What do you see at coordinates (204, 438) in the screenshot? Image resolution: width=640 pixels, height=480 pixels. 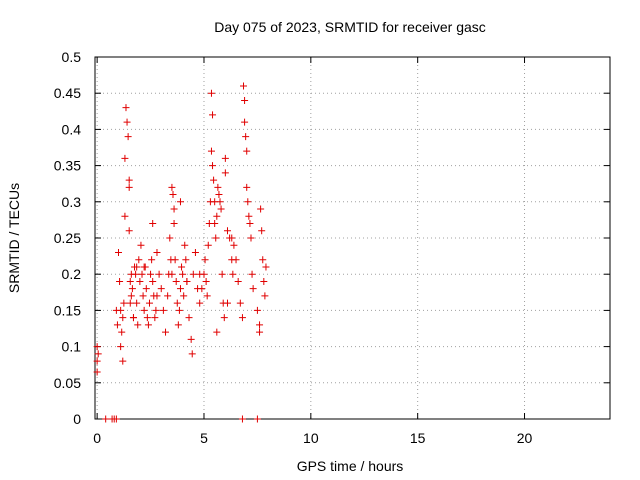 I see `x-tick-label: 5` at bounding box center [204, 438].